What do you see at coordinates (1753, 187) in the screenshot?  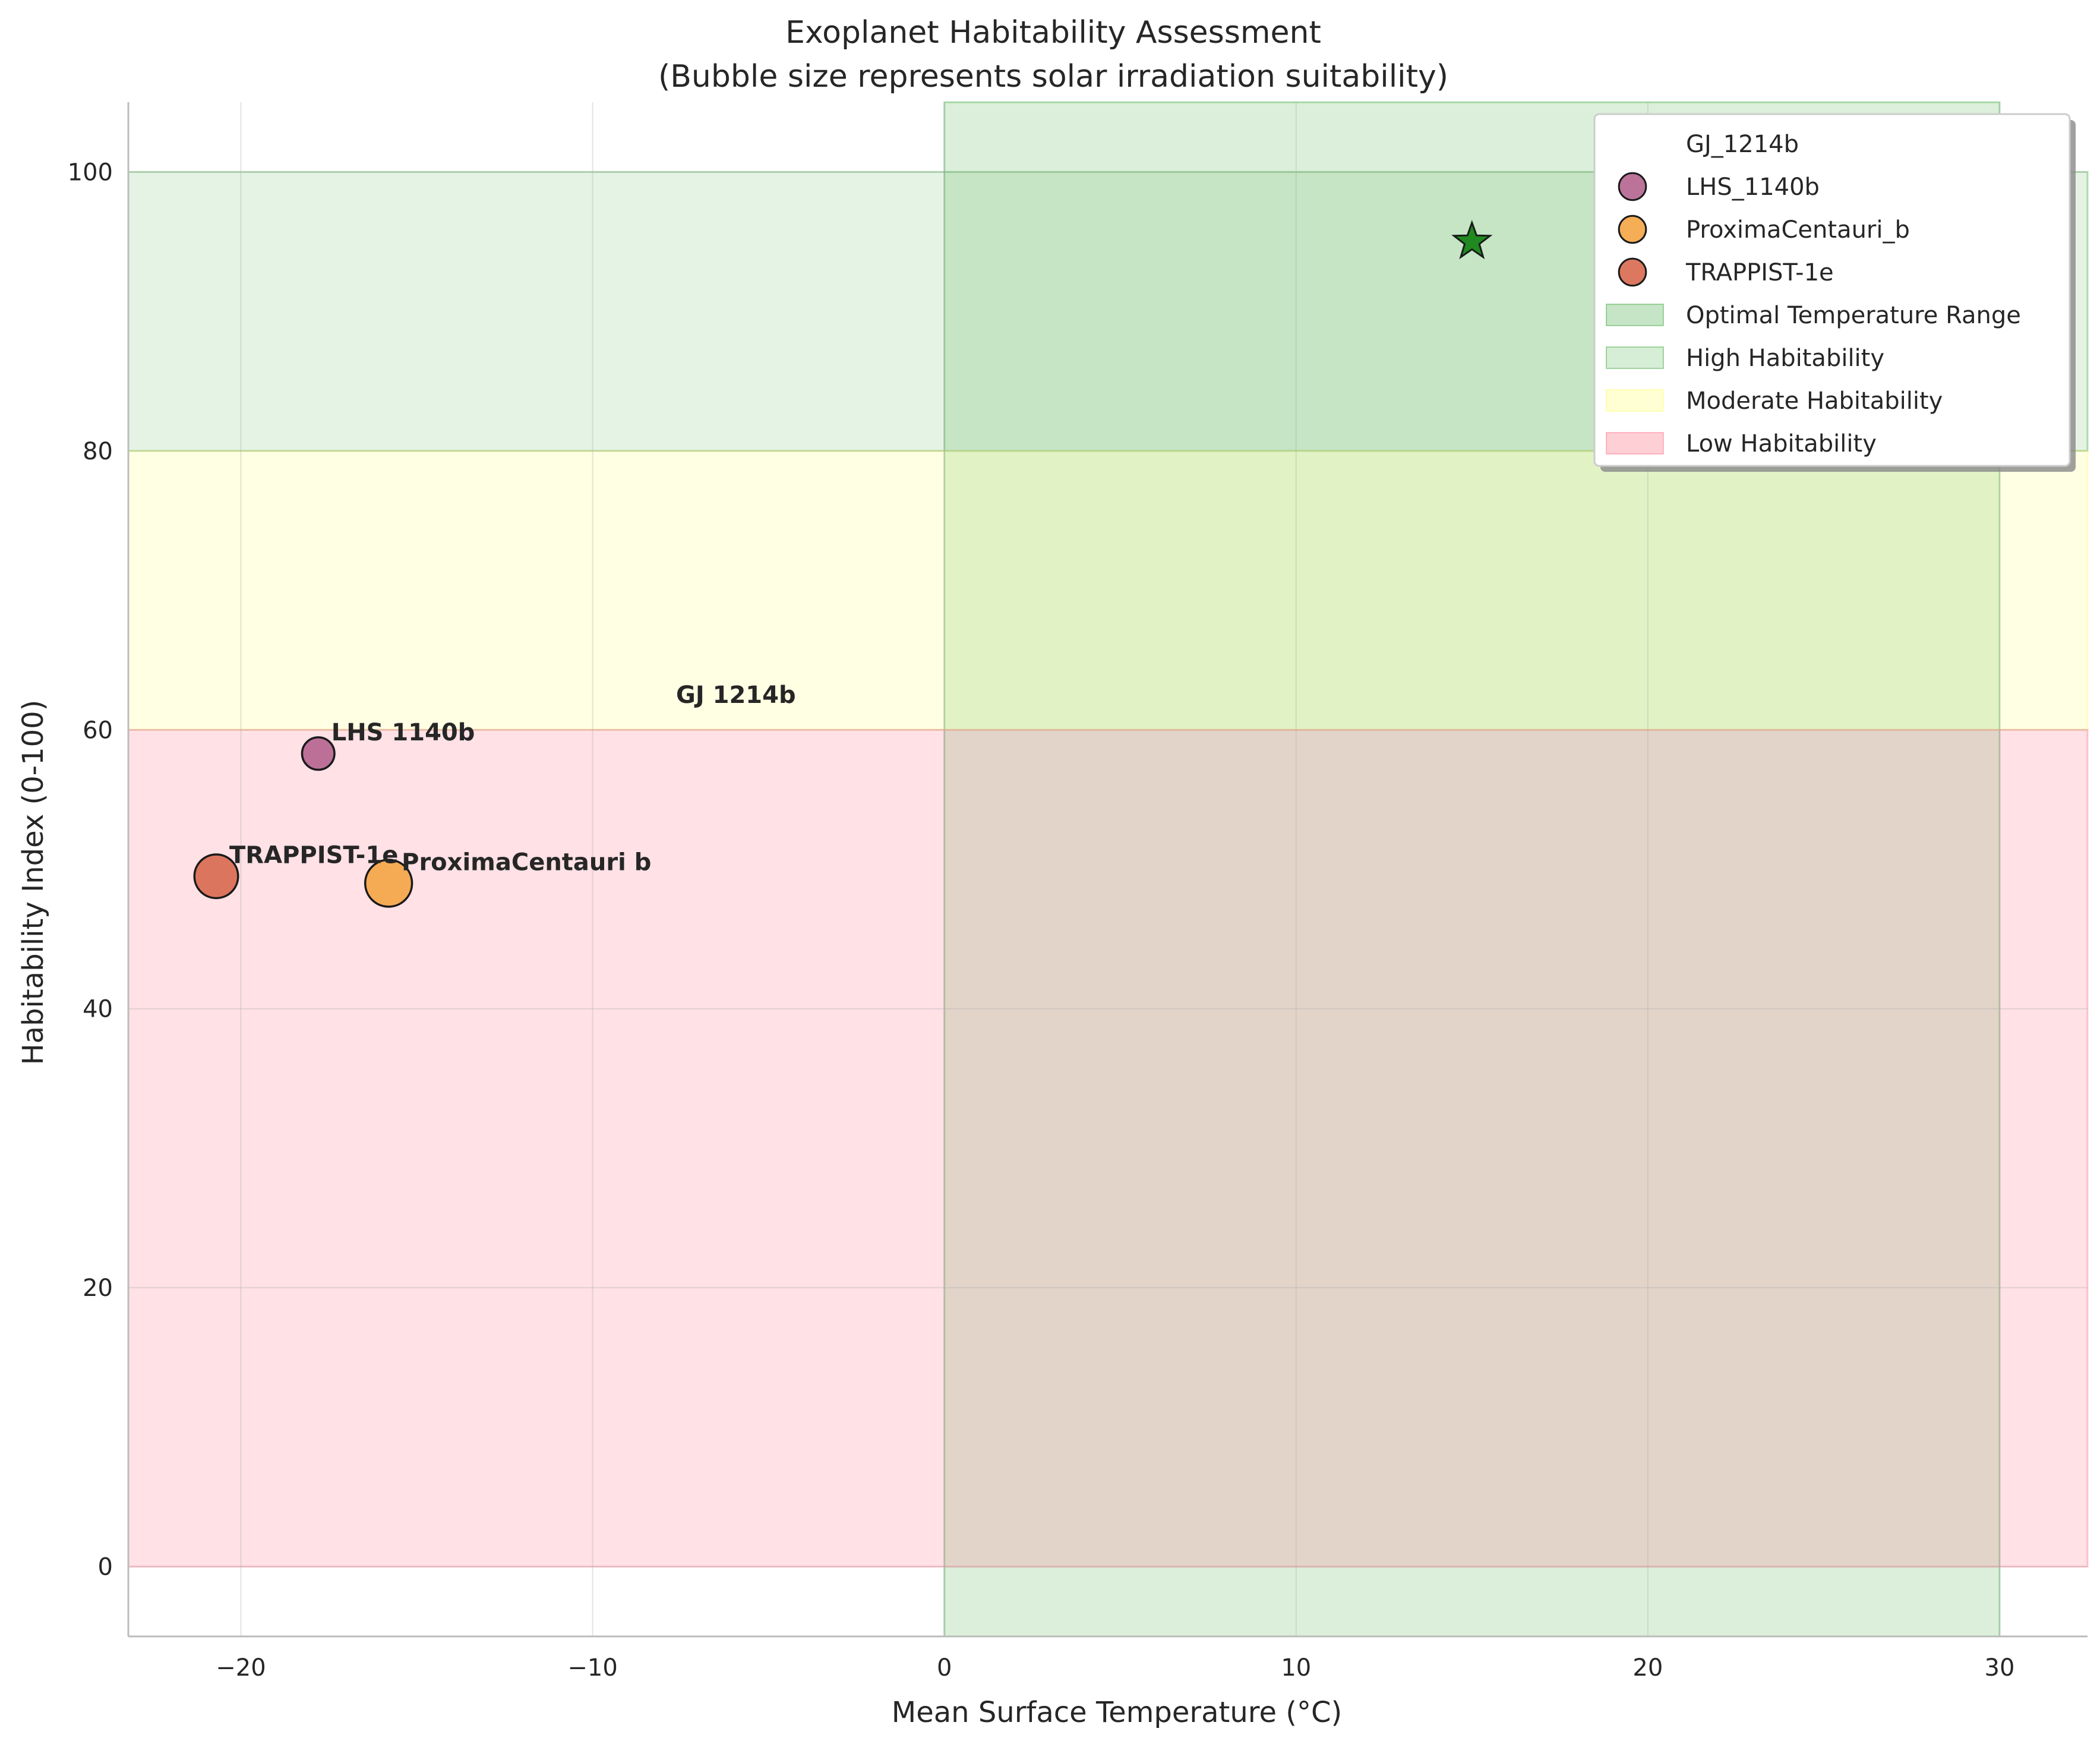 I see `legend-label-lhs-1140b: LHS_1140b` at bounding box center [1753, 187].